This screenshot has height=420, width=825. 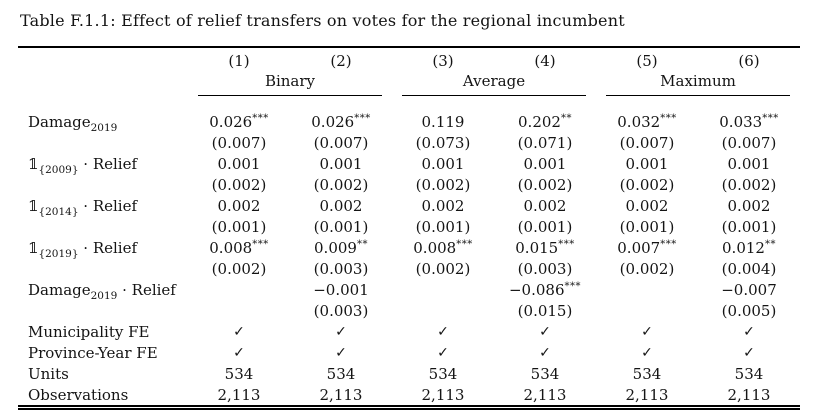 What do you see at coordinates (698, 83) in the screenshot?
I see `column-group-underline: Maximum` at bounding box center [698, 83].